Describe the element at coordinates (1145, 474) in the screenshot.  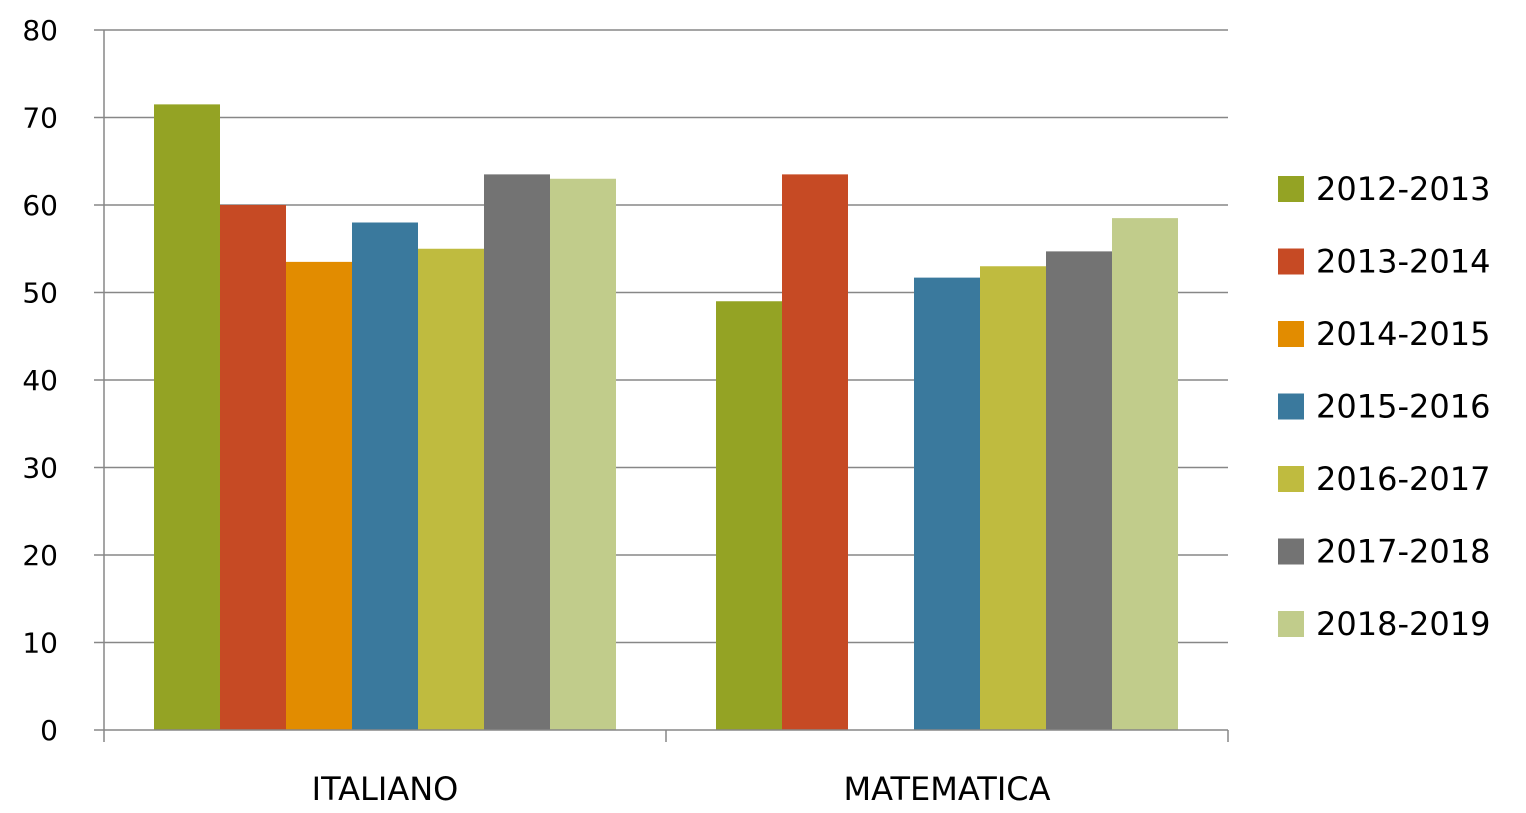
I see `bar-2018-2019-MATEMATICA` at that location.